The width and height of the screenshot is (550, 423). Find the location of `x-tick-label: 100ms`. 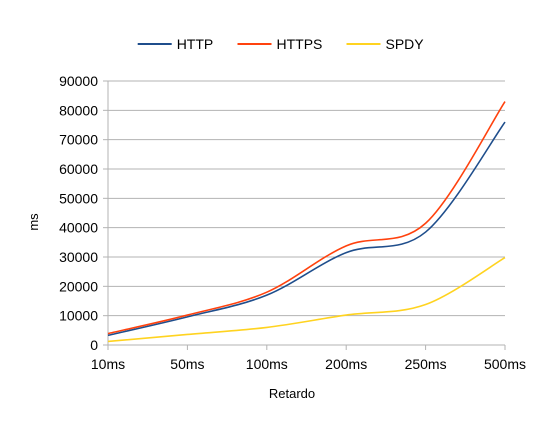

x-tick-label: 100ms is located at coordinates (267, 364).